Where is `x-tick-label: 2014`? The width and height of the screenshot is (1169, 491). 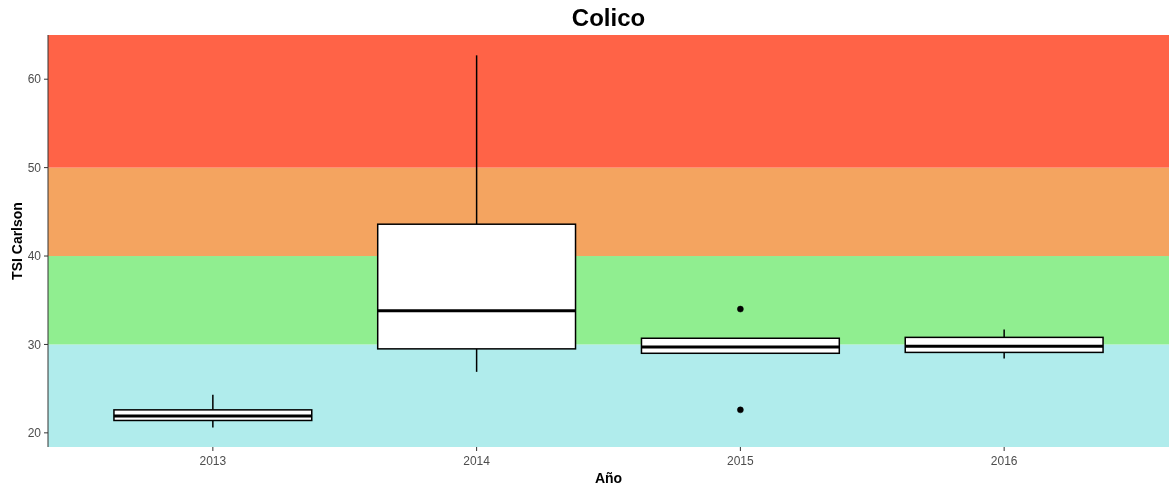
x-tick-label: 2014 is located at coordinates (477, 461).